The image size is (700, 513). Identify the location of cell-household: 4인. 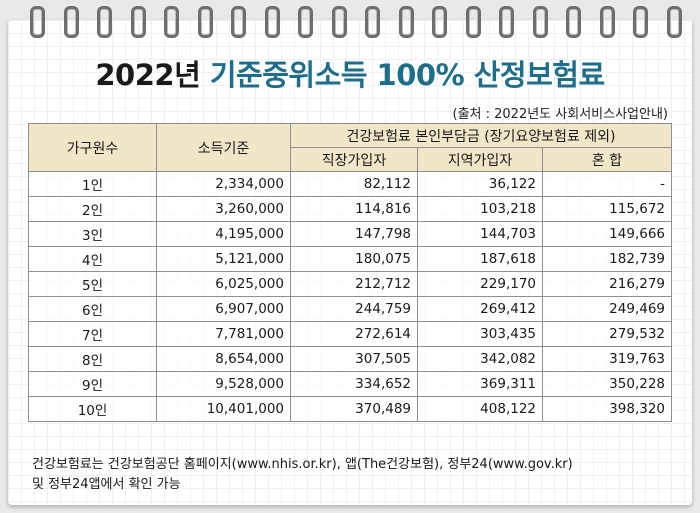
(92, 259).